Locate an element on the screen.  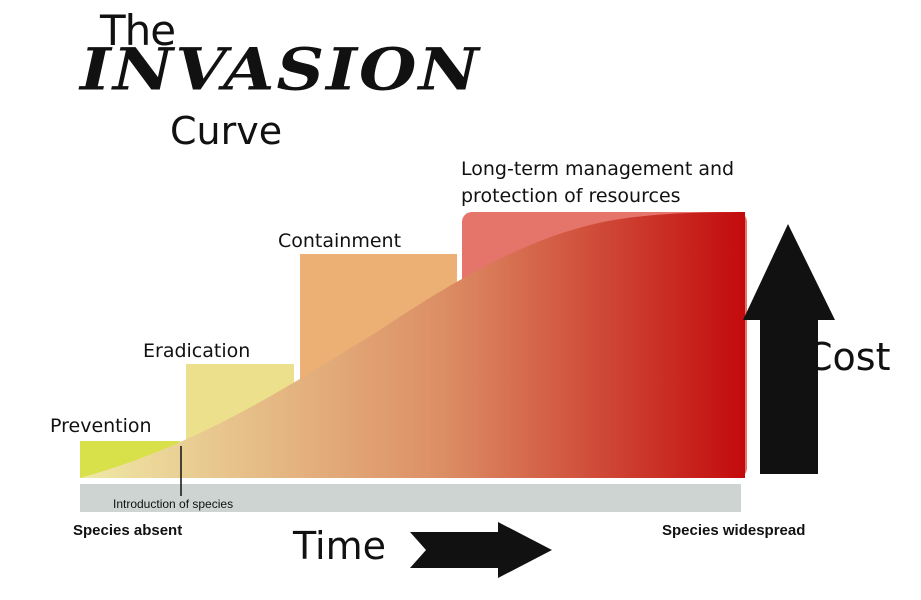
species-widespread-label: Species widespread is located at coordinates (734, 530).